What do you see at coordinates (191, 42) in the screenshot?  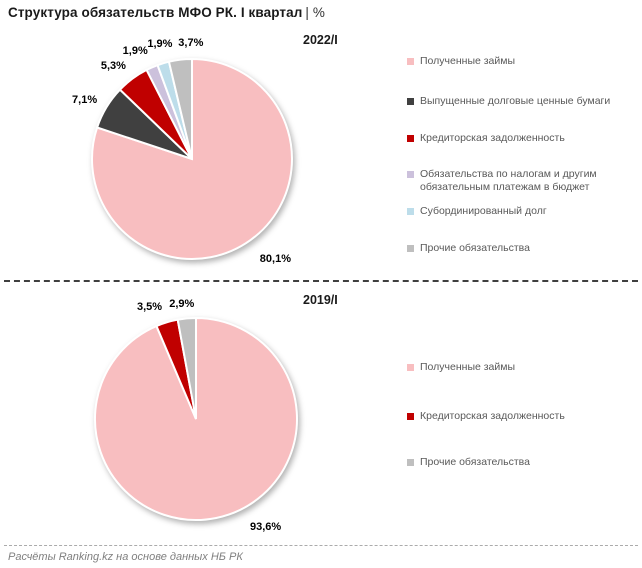 I see `pie-data-label-0-5: 3,7%` at bounding box center [191, 42].